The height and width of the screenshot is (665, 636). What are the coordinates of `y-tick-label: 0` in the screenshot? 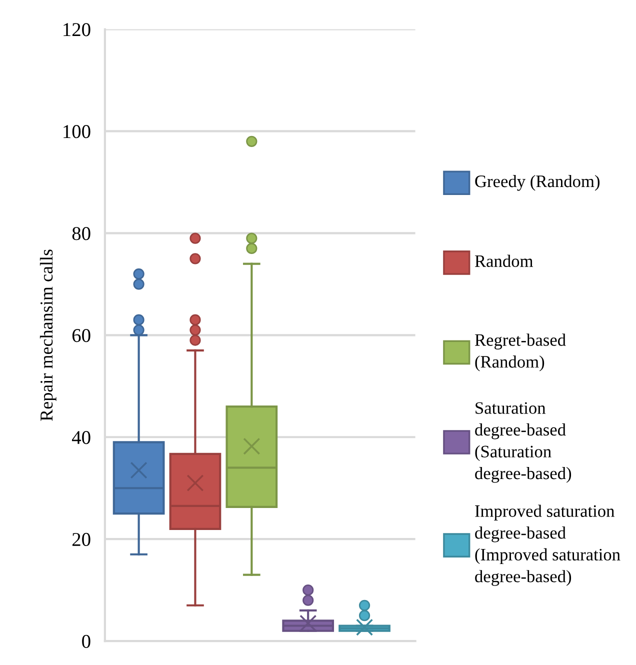 It's located at (86, 641).